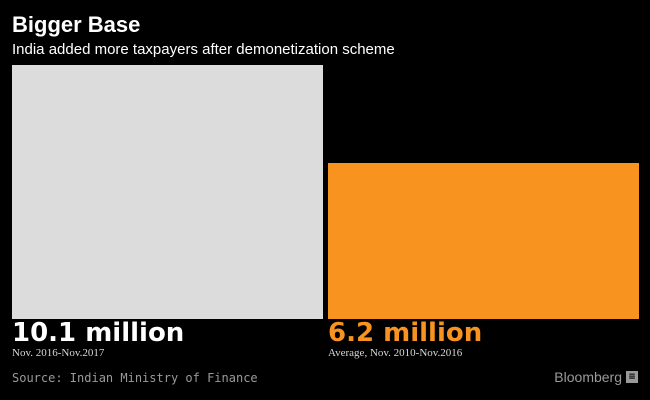 The width and height of the screenshot is (650, 400). Describe the element at coordinates (405, 333) in the screenshot. I see `value-label-2: 6.2 million` at that location.